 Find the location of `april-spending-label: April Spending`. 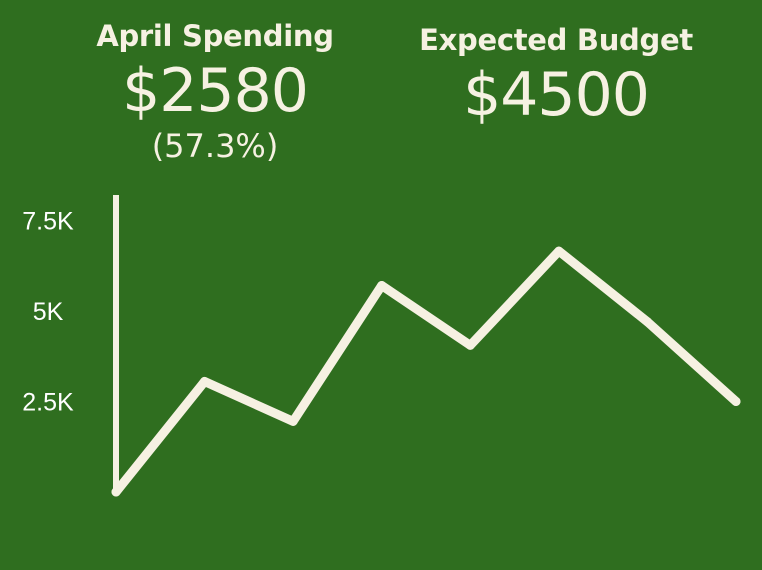

april-spending-label: April Spending is located at coordinates (215, 36).